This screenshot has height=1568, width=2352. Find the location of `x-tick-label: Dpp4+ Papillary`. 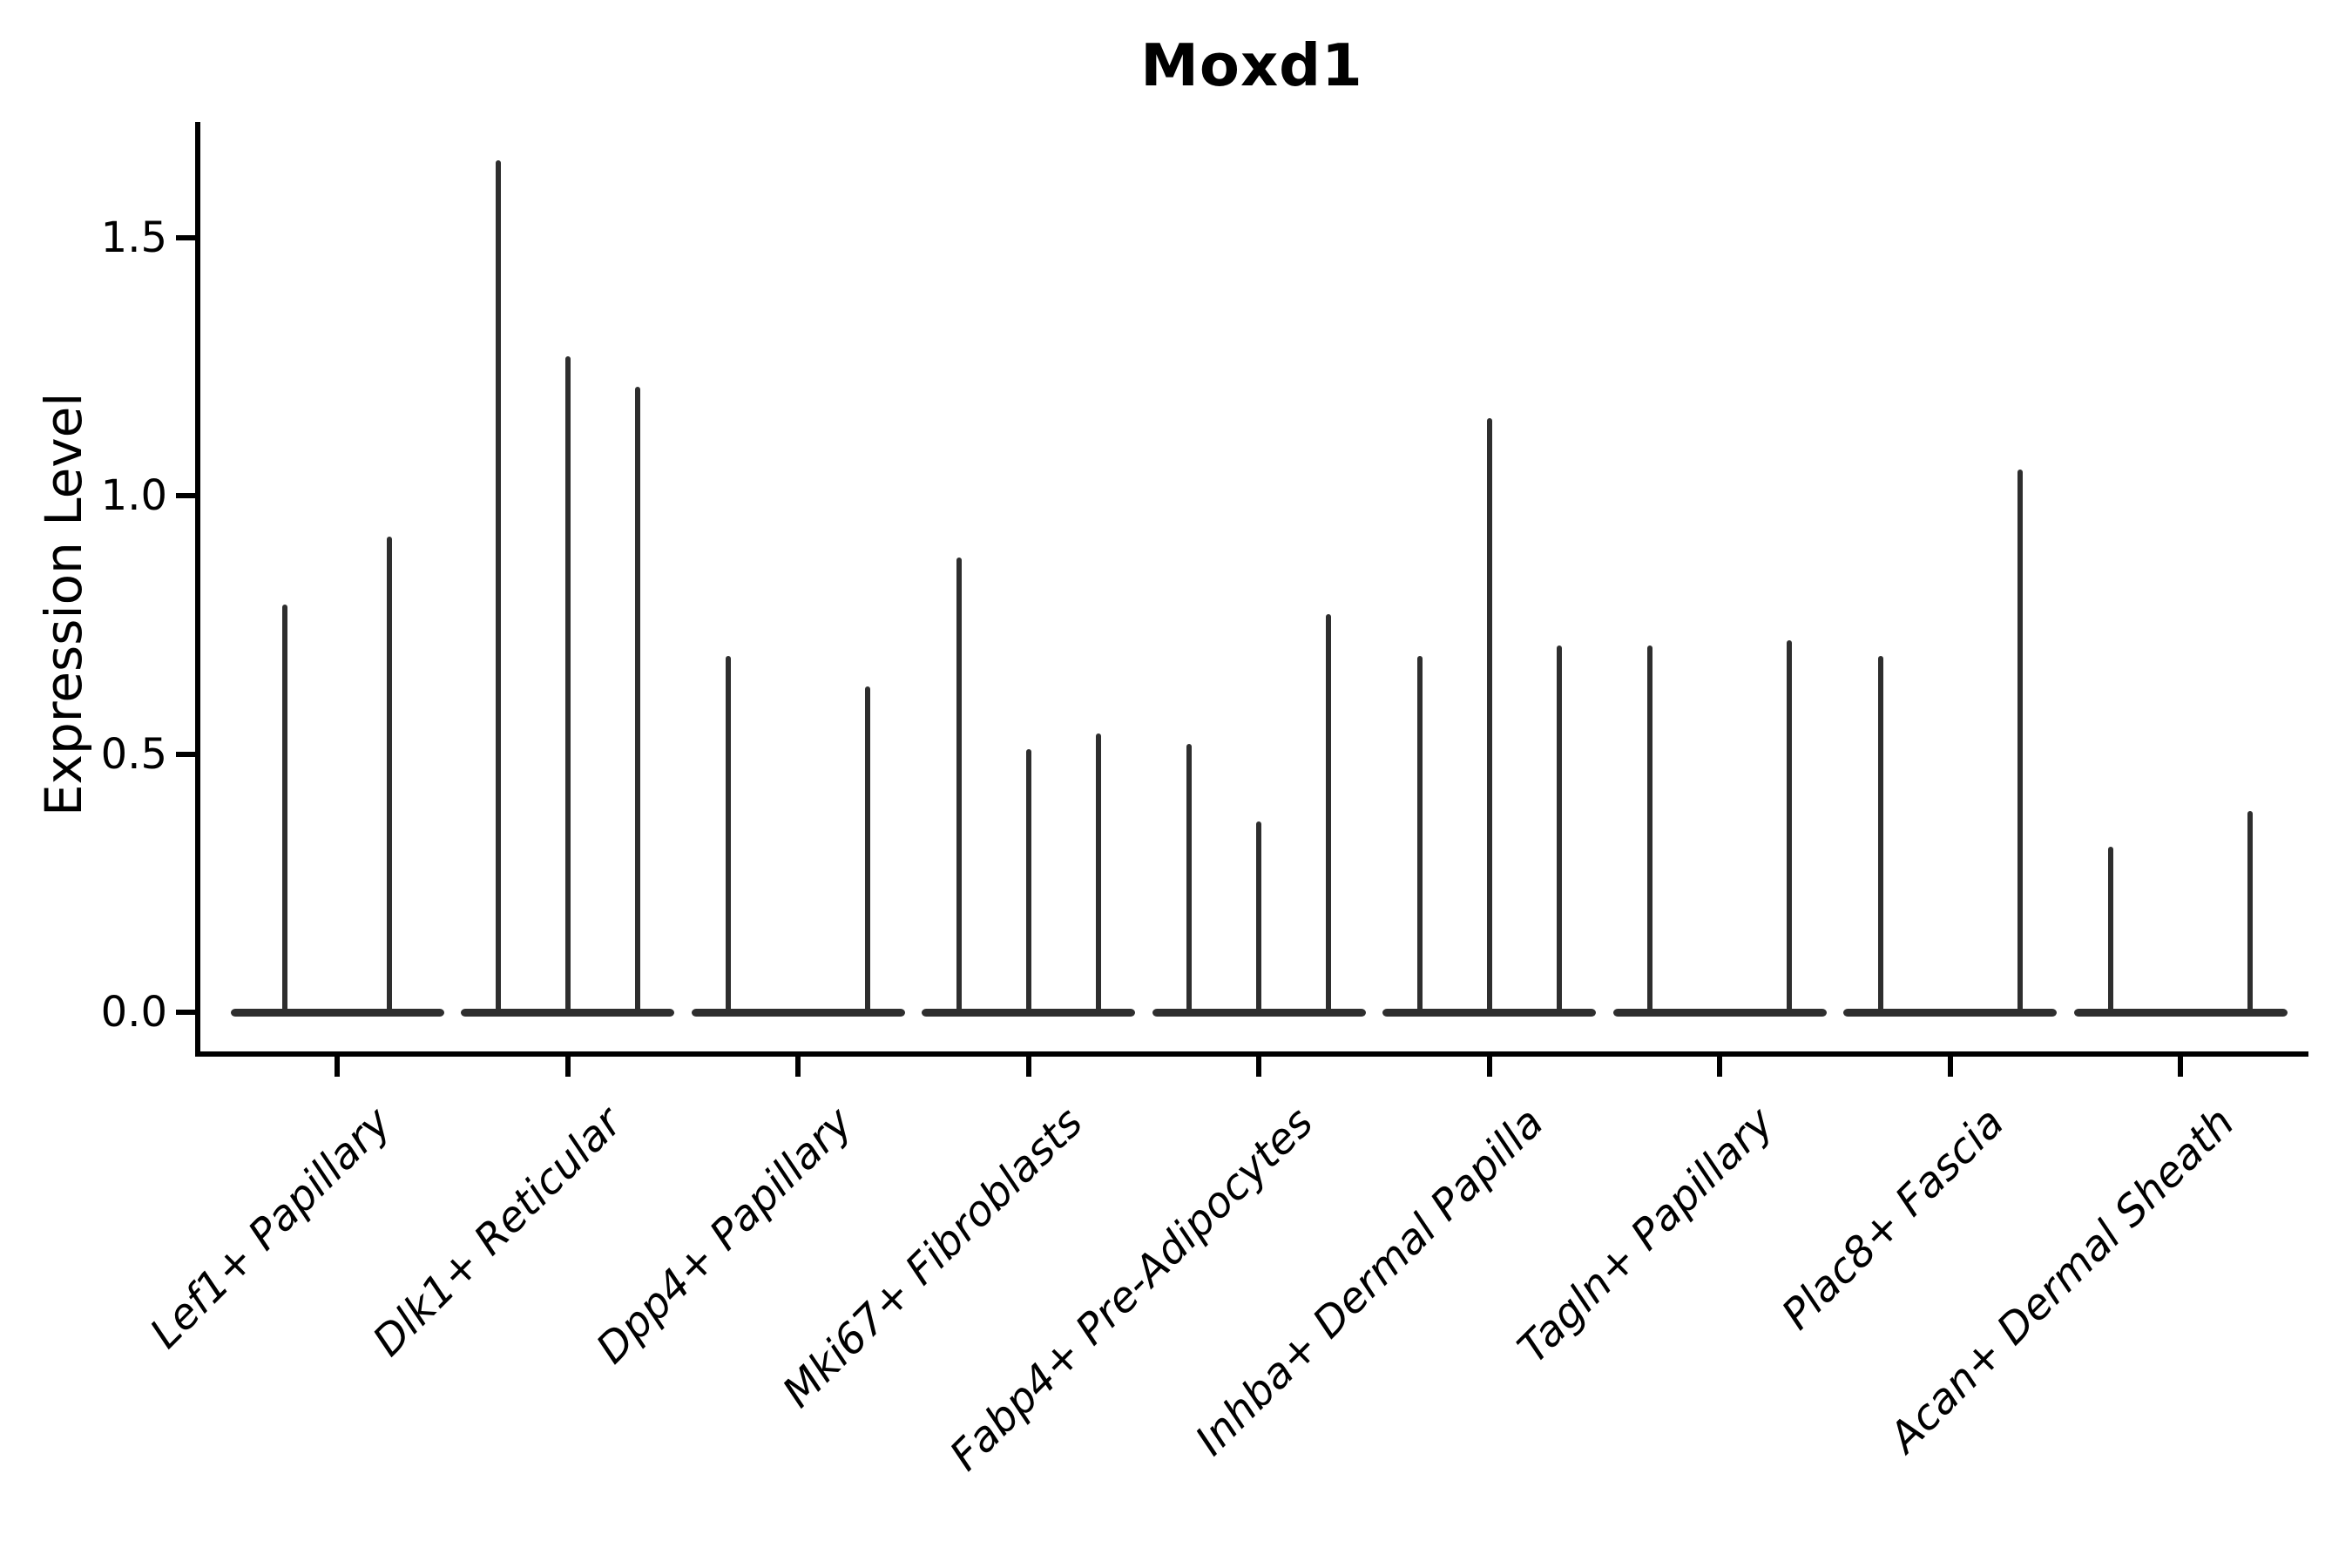

x-tick-label: Dpp4+ Papillary is located at coordinates (724, 1236).